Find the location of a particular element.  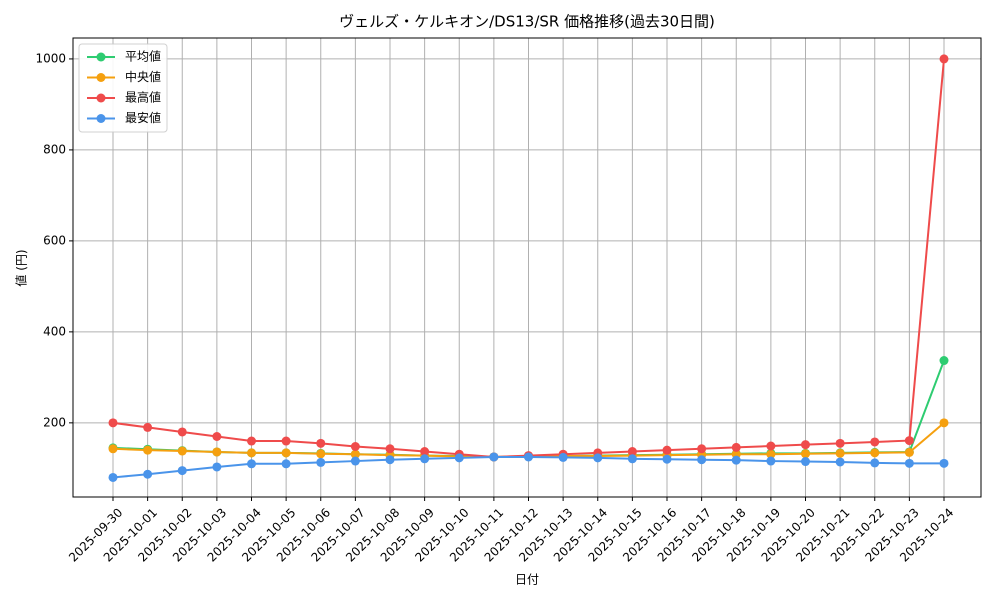

chart-title: ヴェルズ・ケルキオン/DS13/SR 価格推移(過去30日間) is located at coordinates (527, 22).